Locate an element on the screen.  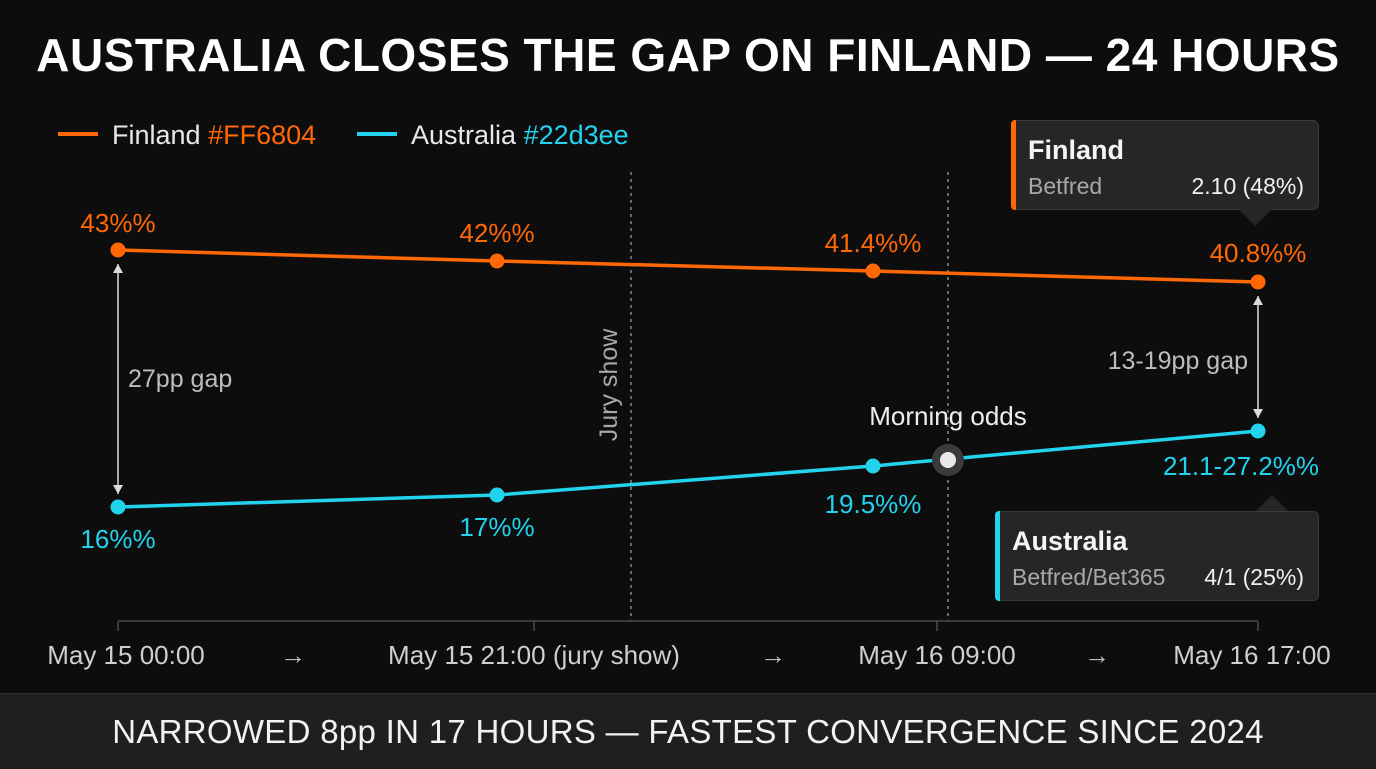
tooltip-value: 4/1 (25%) is located at coordinates (1254, 577).